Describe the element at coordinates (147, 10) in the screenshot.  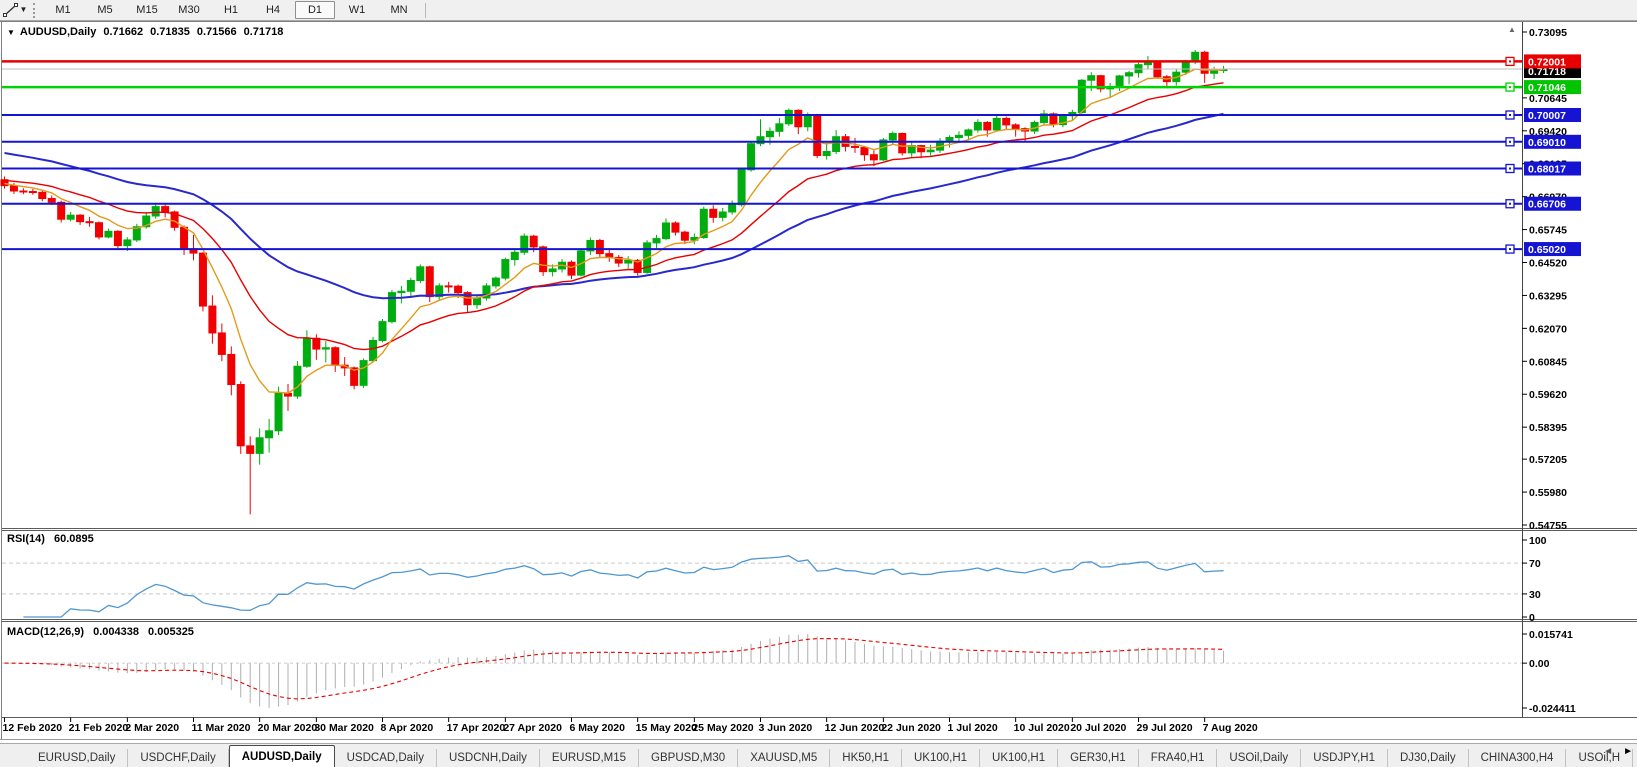
I see `timeframe-button-m15: M15` at that location.